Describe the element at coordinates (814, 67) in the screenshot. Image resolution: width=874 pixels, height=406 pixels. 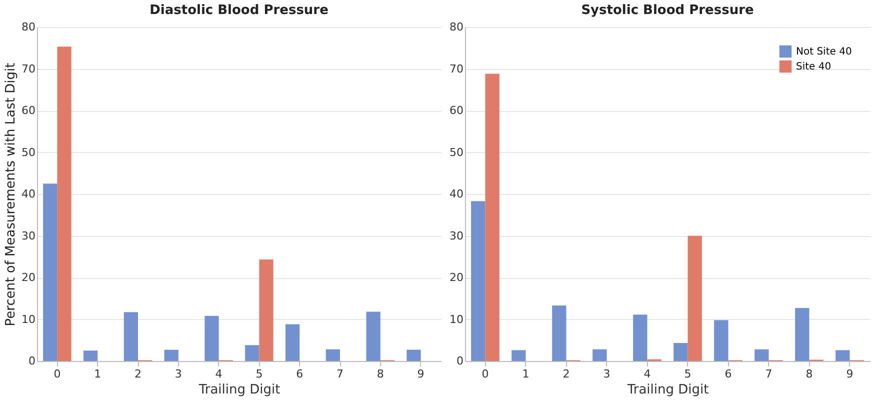
I see `legend-label: Site 40` at that location.